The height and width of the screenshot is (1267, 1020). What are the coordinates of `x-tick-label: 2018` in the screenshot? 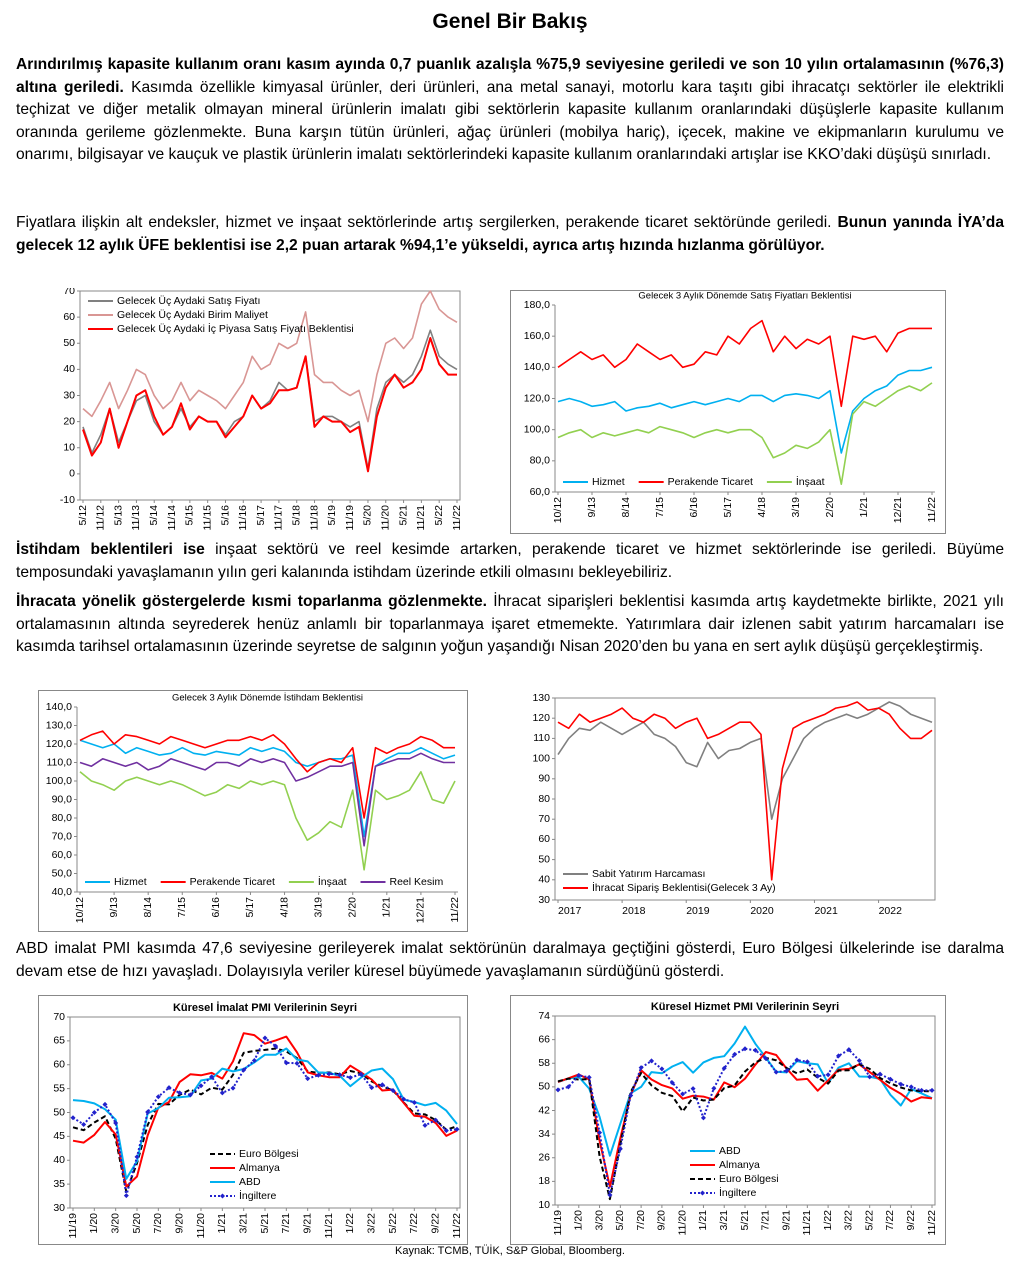 It's located at (634, 911).